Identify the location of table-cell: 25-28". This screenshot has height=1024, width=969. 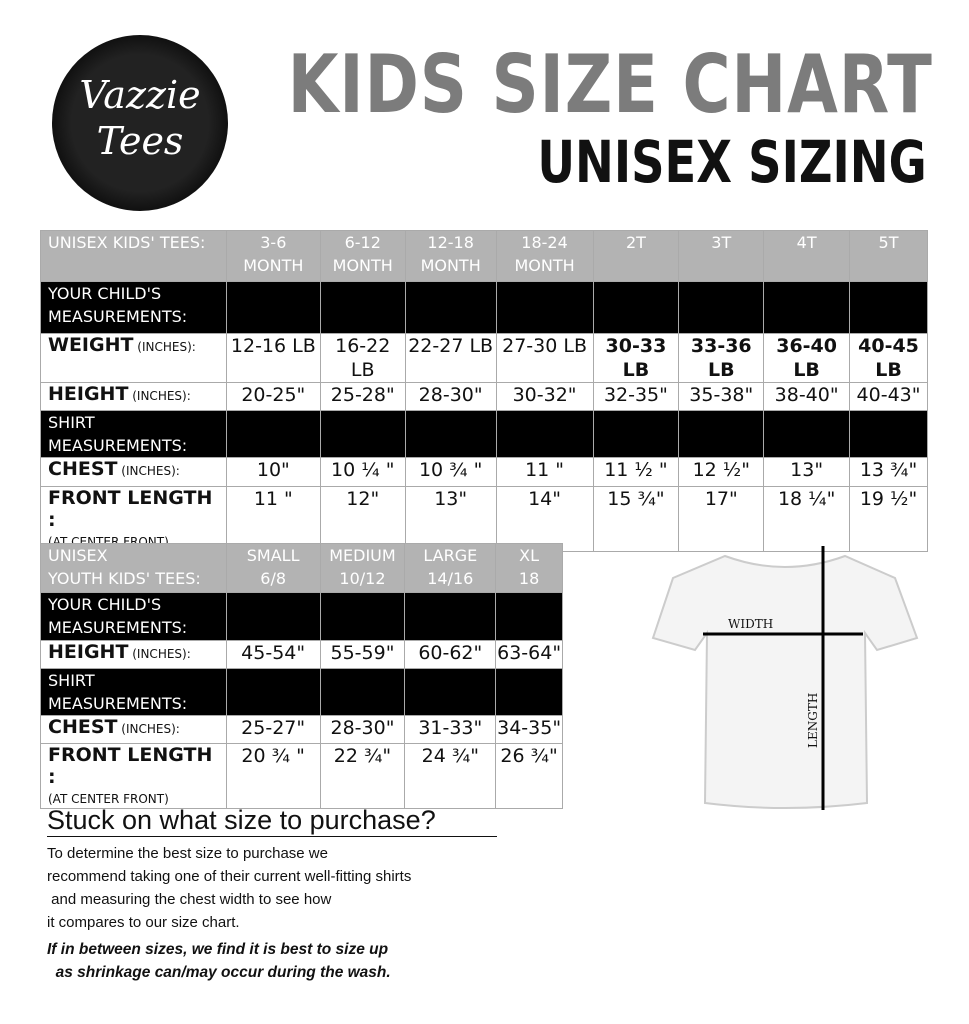
(362, 396).